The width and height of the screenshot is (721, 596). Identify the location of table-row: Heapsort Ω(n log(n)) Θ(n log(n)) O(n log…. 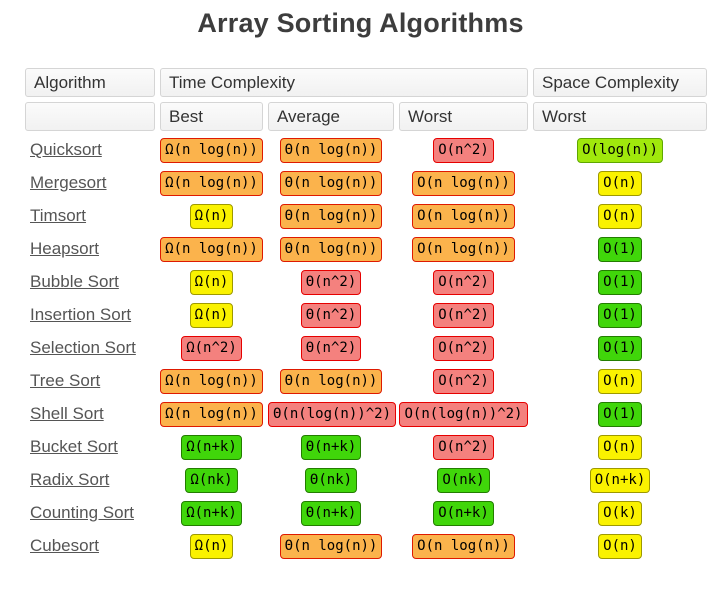
(366, 249).